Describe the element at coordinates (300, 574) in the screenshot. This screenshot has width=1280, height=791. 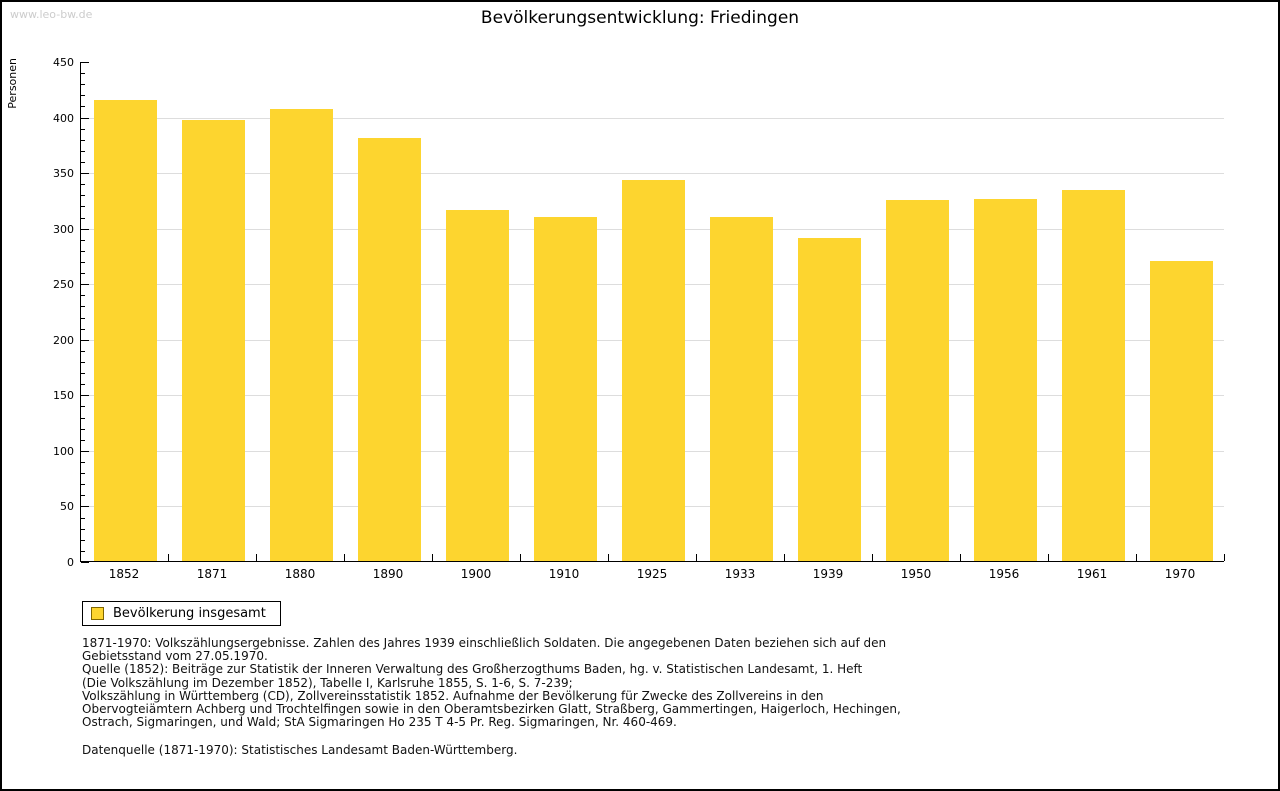
I see `x-tick-label-1880: 1880` at that location.